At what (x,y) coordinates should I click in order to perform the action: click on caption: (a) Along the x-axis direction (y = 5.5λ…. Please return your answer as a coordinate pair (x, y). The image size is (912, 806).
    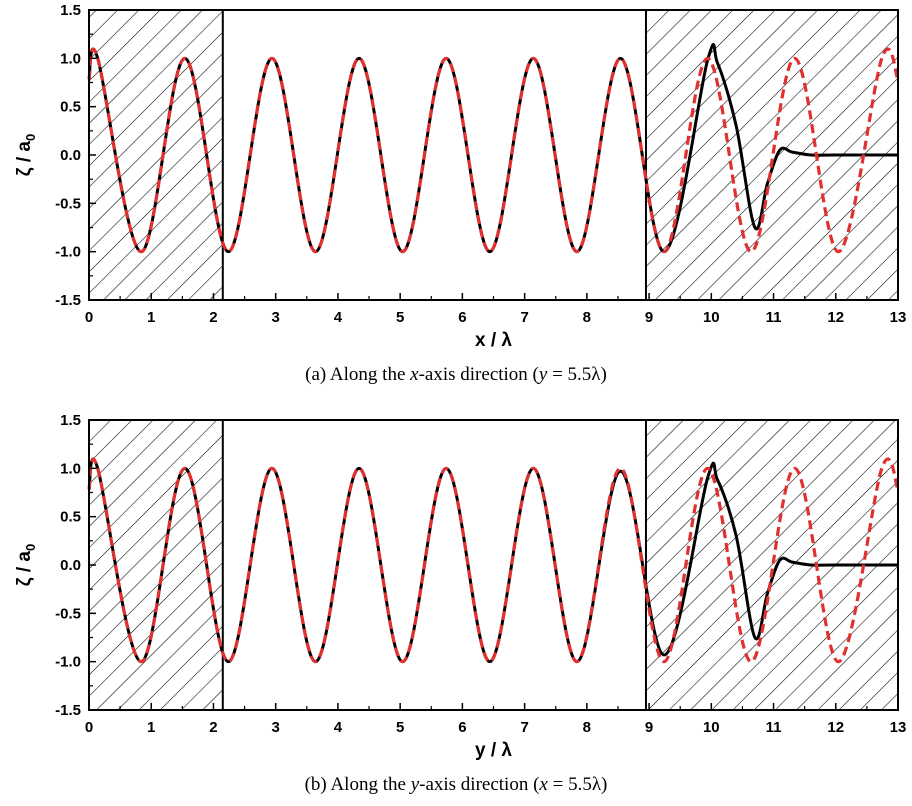
    Looking at the image, I should click on (456, 374).